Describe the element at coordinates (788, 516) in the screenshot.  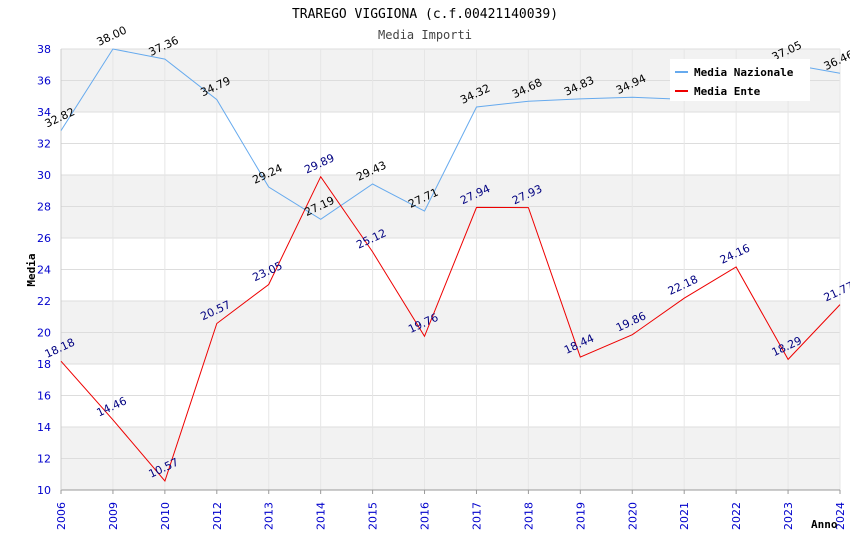
I see `x-tick-label: 2023` at that location.